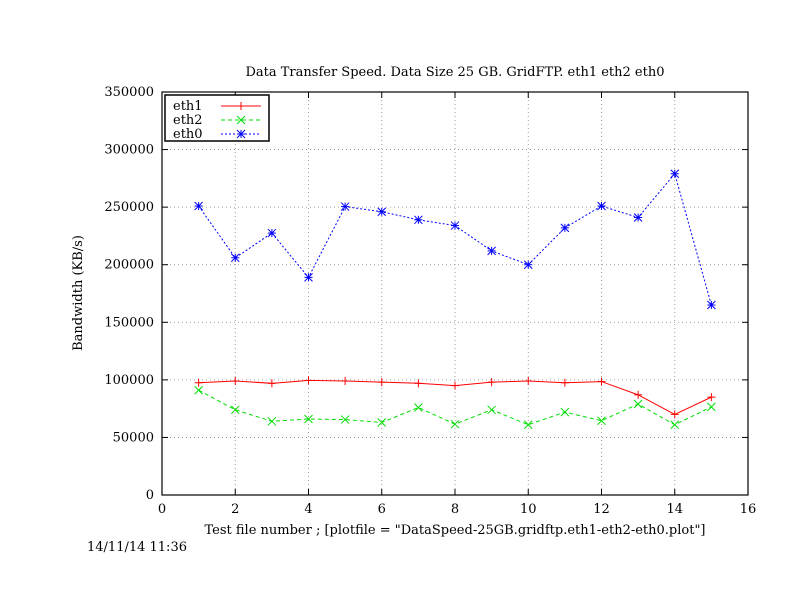 This screenshot has height=612, width=792. What do you see at coordinates (133, 437) in the screenshot?
I see `y-tick-label: 50000` at bounding box center [133, 437].